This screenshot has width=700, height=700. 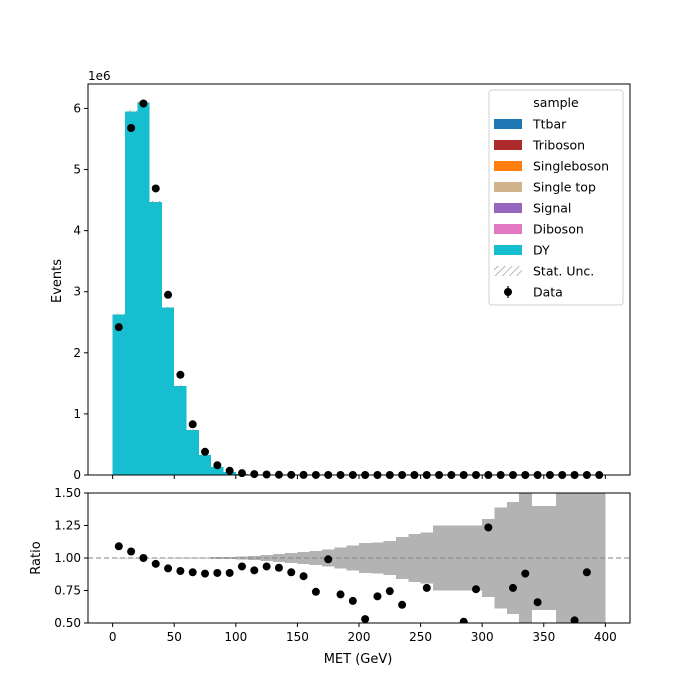 What do you see at coordinates (36, 557) in the screenshot?
I see `y-axis-label-ratio: Ratio` at bounding box center [36, 557].